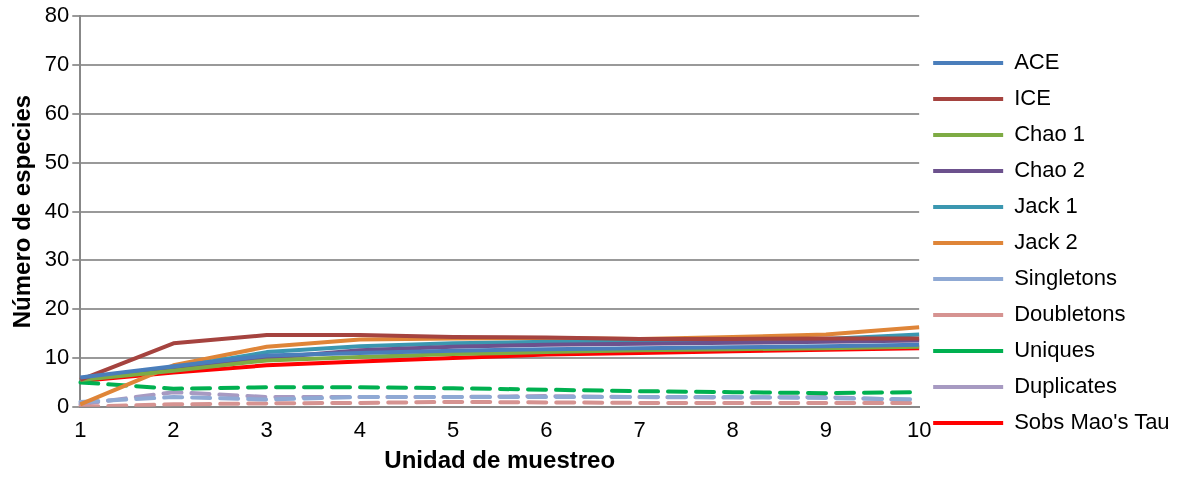 The image size is (1190, 481). Describe the element at coordinates (1046, 242) in the screenshot. I see `legend-label: Jack 2` at that location.